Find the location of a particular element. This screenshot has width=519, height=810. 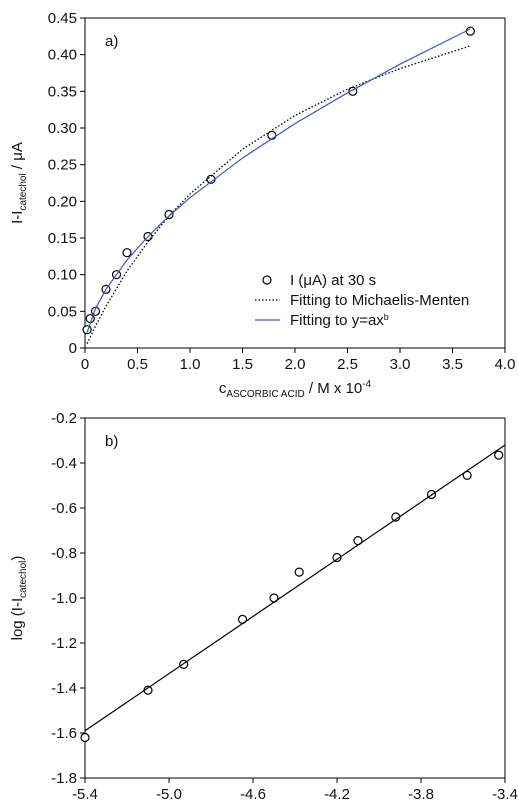

legend-label: I (μA) at 30 s is located at coordinates (333, 280).